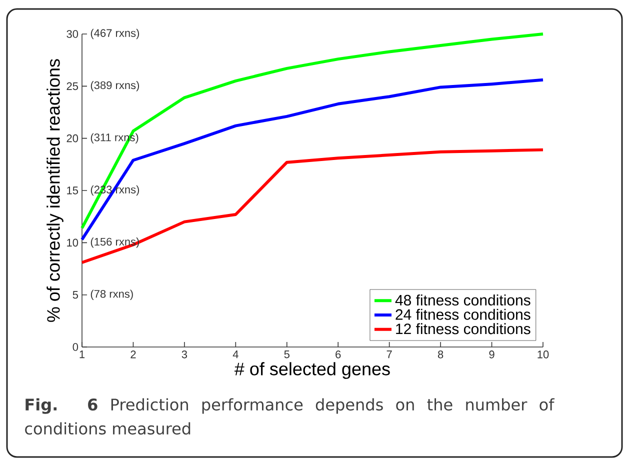  What do you see at coordinates (55, 190) in the screenshot?
I see `y-axis-title: % of correctly identified reactions` at bounding box center [55, 190].